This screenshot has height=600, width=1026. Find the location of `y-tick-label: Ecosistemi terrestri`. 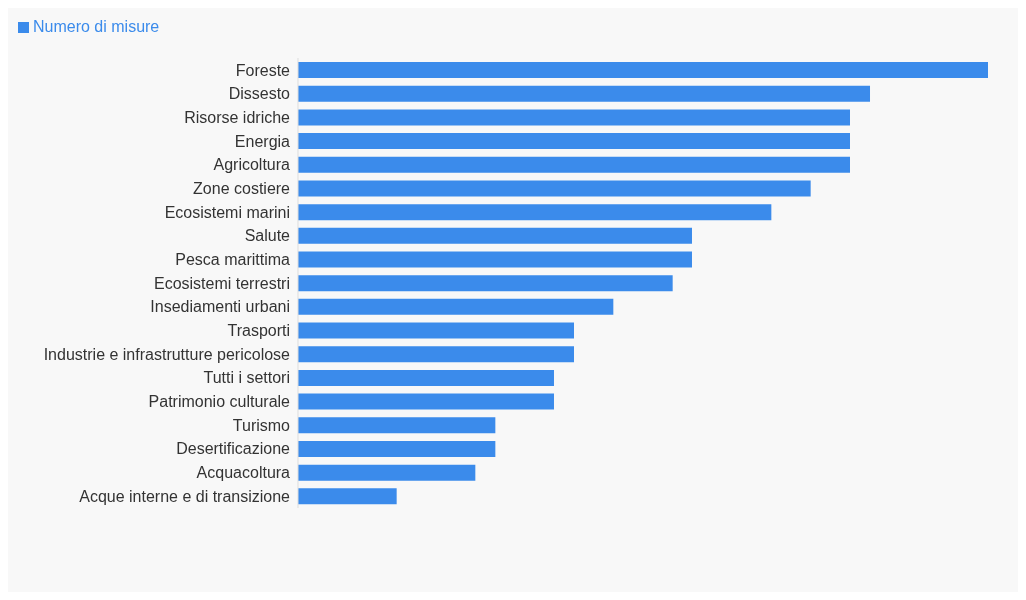

y-tick-label: Ecosistemi terrestri is located at coordinates (221, 283).